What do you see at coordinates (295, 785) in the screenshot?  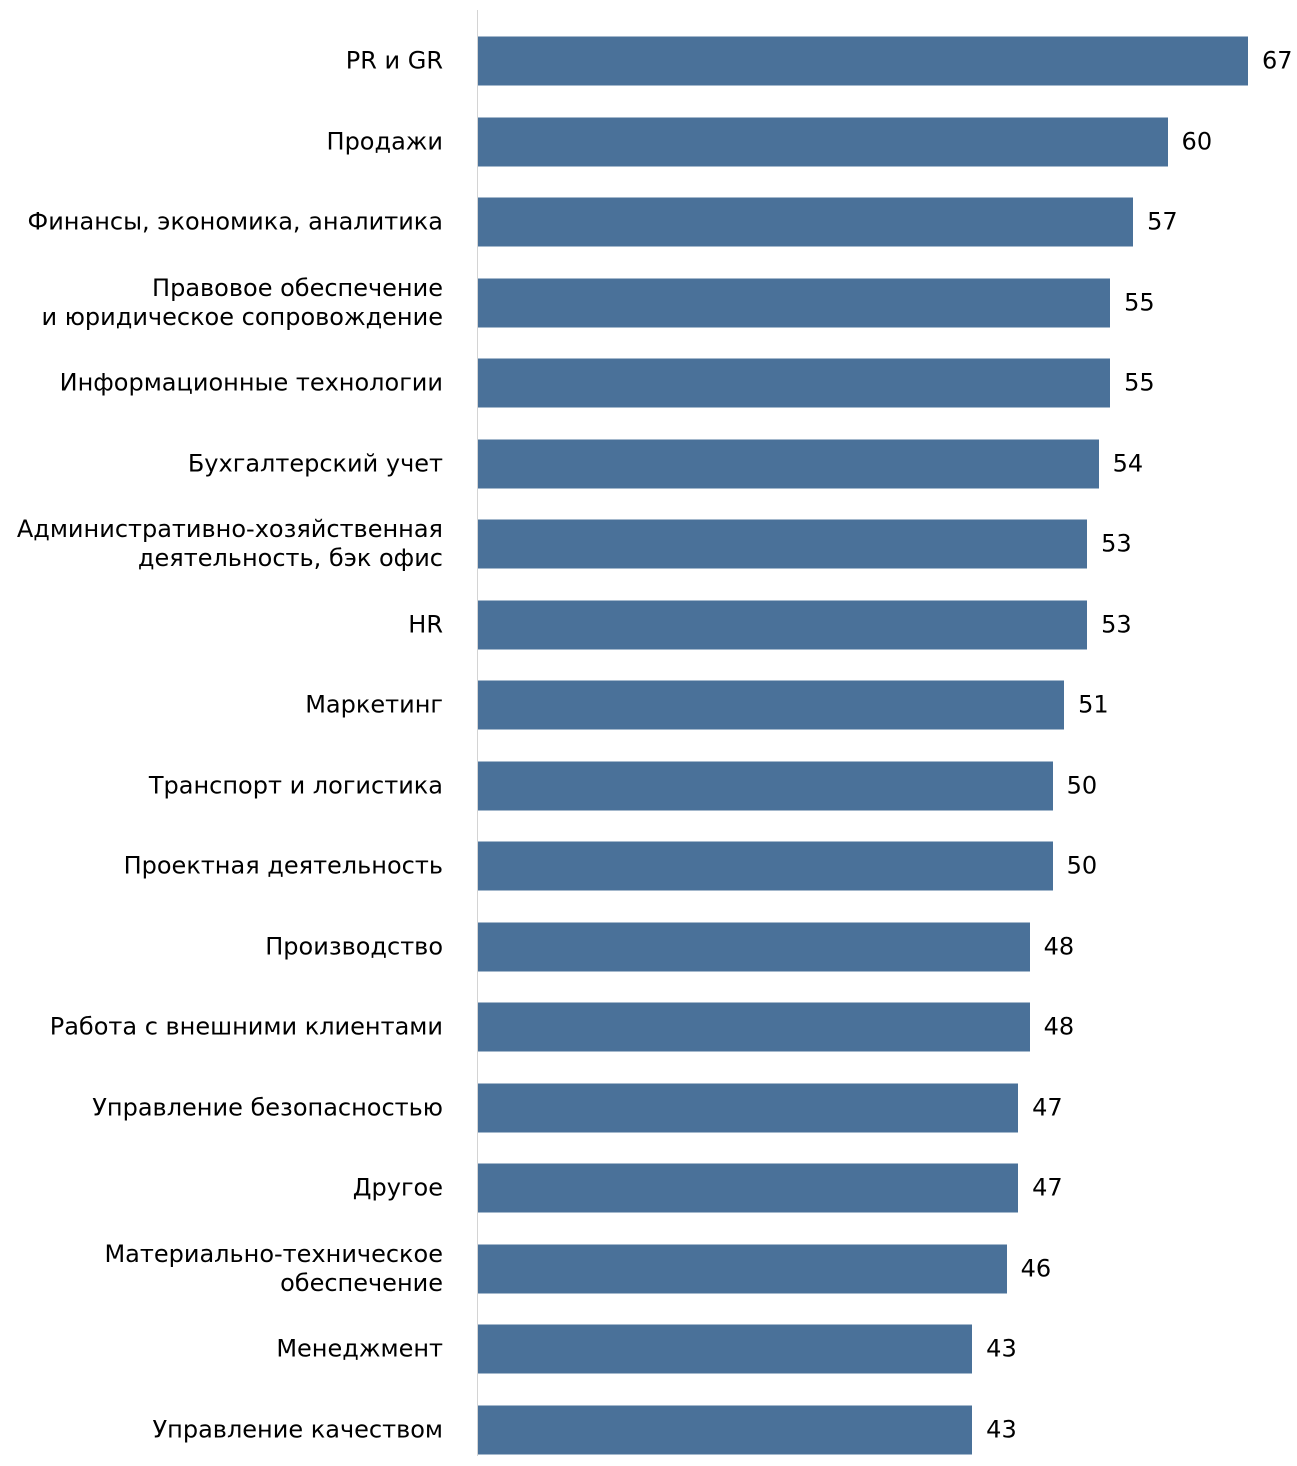 I see `category-label: Транспорт и логистика` at bounding box center [295, 785].